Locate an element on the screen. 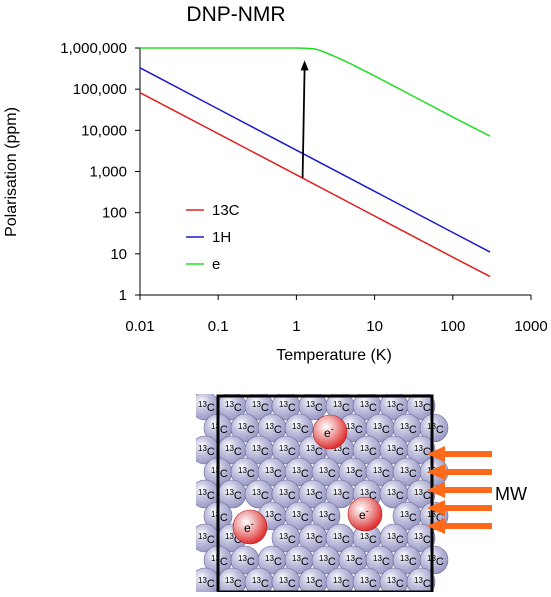 The width and height of the screenshot is (551, 597). electron-label: e- is located at coordinates (364, 514).